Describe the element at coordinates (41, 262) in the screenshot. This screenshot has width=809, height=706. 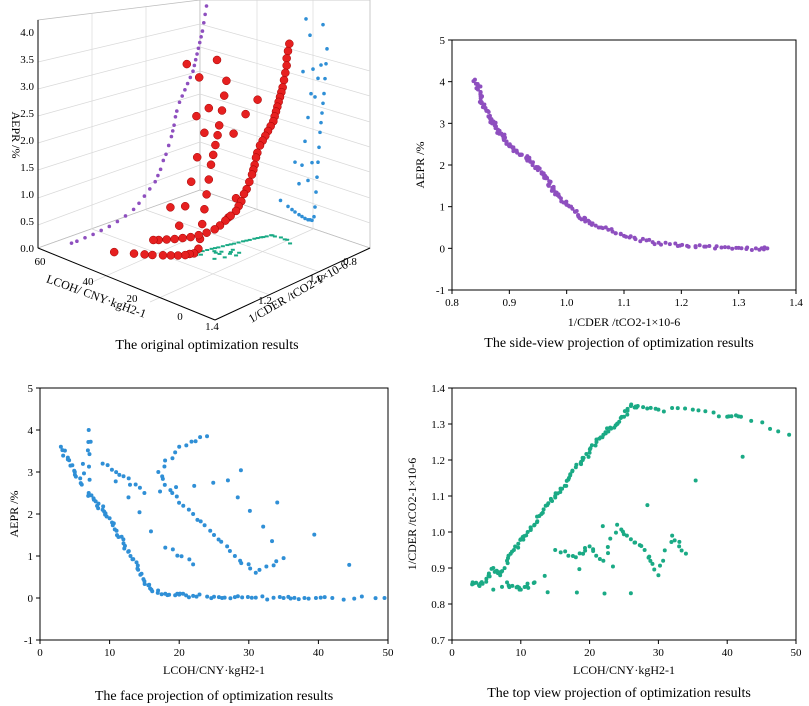
I see `x-tick: 60` at that location.